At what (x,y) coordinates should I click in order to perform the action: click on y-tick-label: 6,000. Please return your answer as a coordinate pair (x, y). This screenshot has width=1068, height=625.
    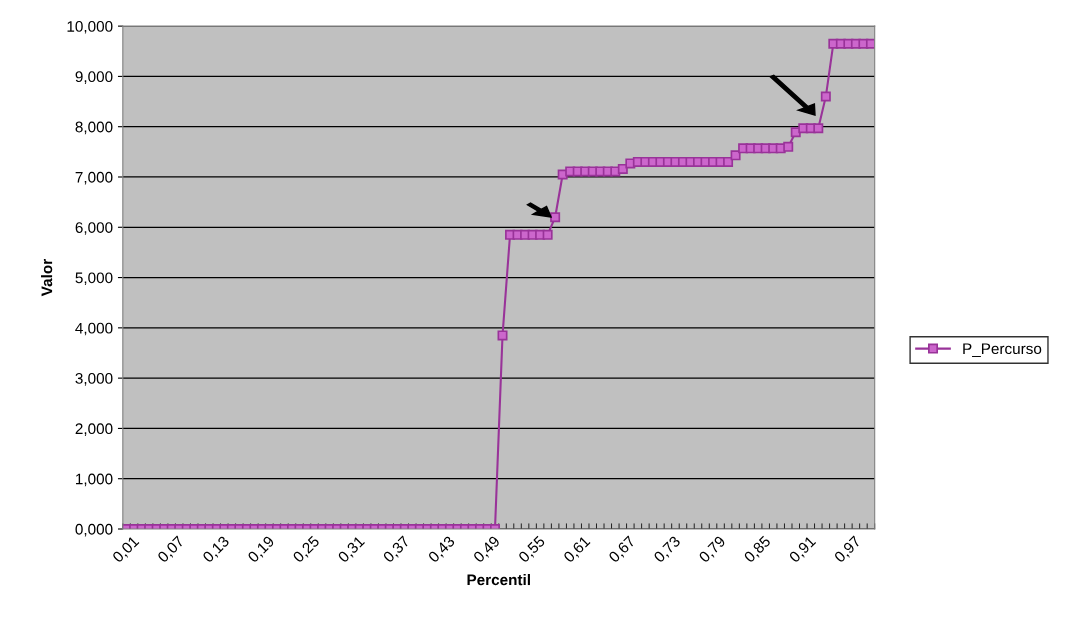
    Looking at the image, I should click on (94, 228).